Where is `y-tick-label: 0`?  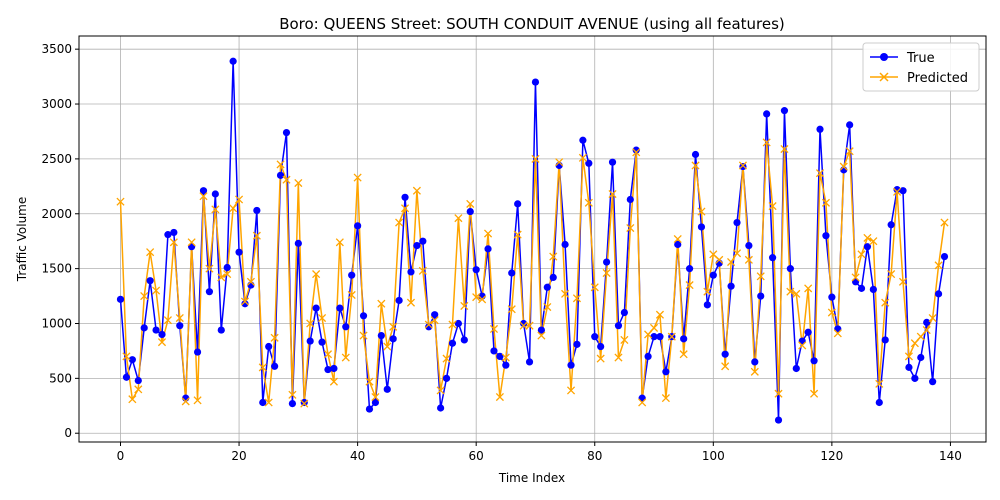
y-tick-label: 0 is located at coordinates (68, 433).